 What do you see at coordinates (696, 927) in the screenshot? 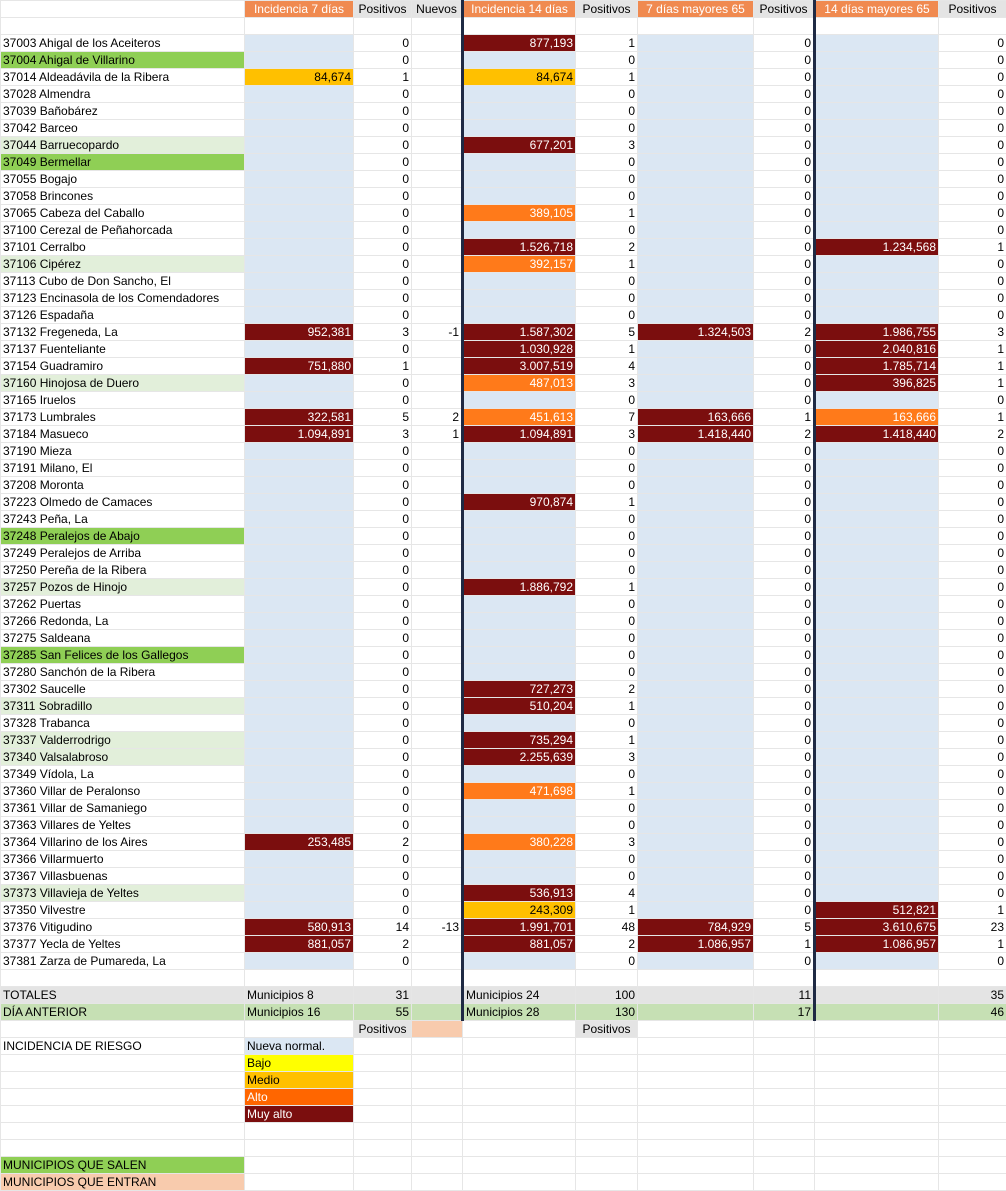
I see `mayores65-7-cell: 784,929` at bounding box center [696, 927].